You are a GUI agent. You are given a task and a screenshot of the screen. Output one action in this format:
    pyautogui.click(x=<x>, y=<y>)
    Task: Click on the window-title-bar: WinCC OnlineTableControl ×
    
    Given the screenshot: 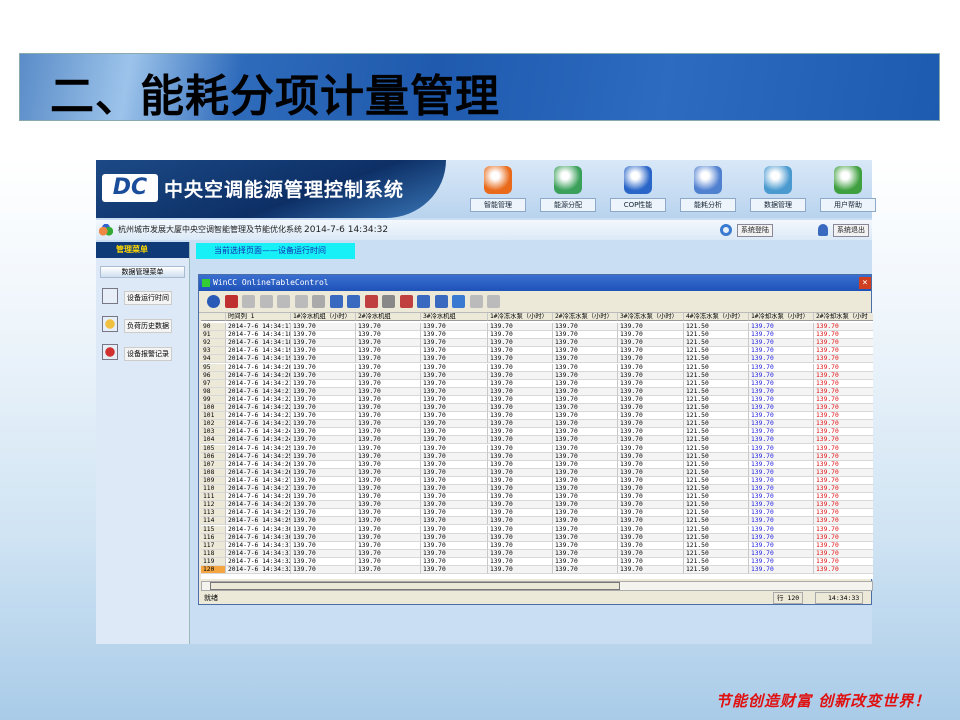 What is the action you would take?
    pyautogui.click(x=535, y=283)
    